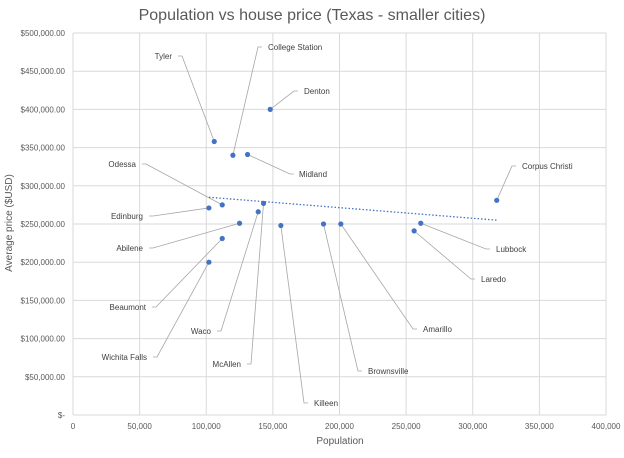 This screenshot has width=624, height=458. I want to click on y-tick-label: $400,000.00, so click(43, 109).